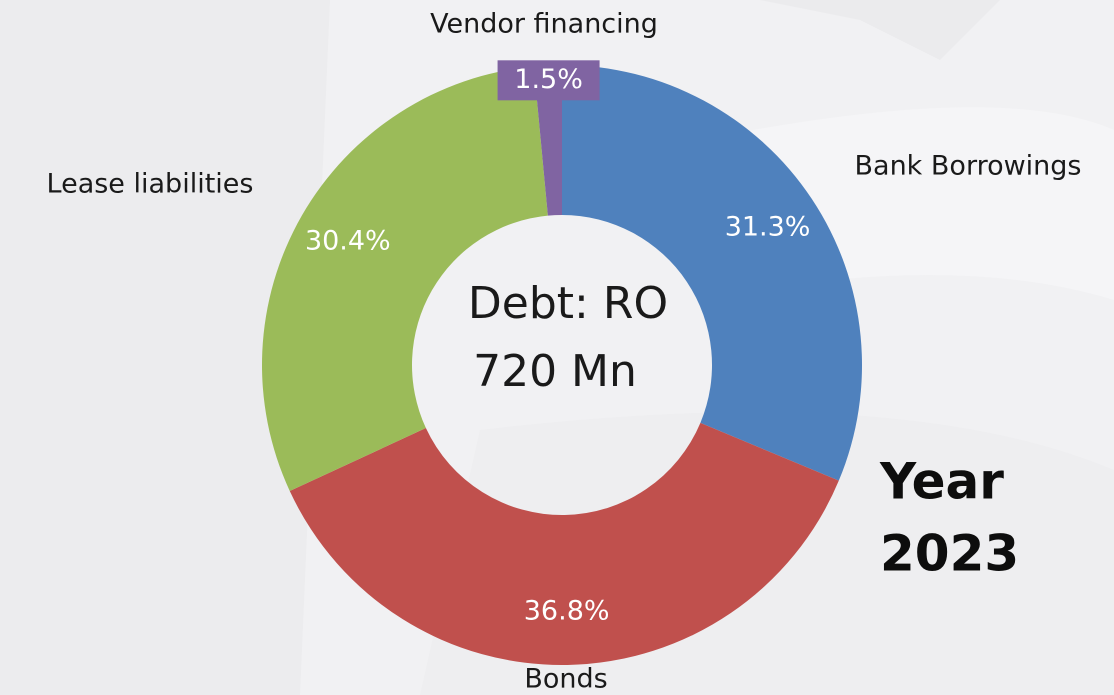  What do you see at coordinates (150, 184) in the screenshot?
I see `category-label: Lease liabilities` at bounding box center [150, 184].